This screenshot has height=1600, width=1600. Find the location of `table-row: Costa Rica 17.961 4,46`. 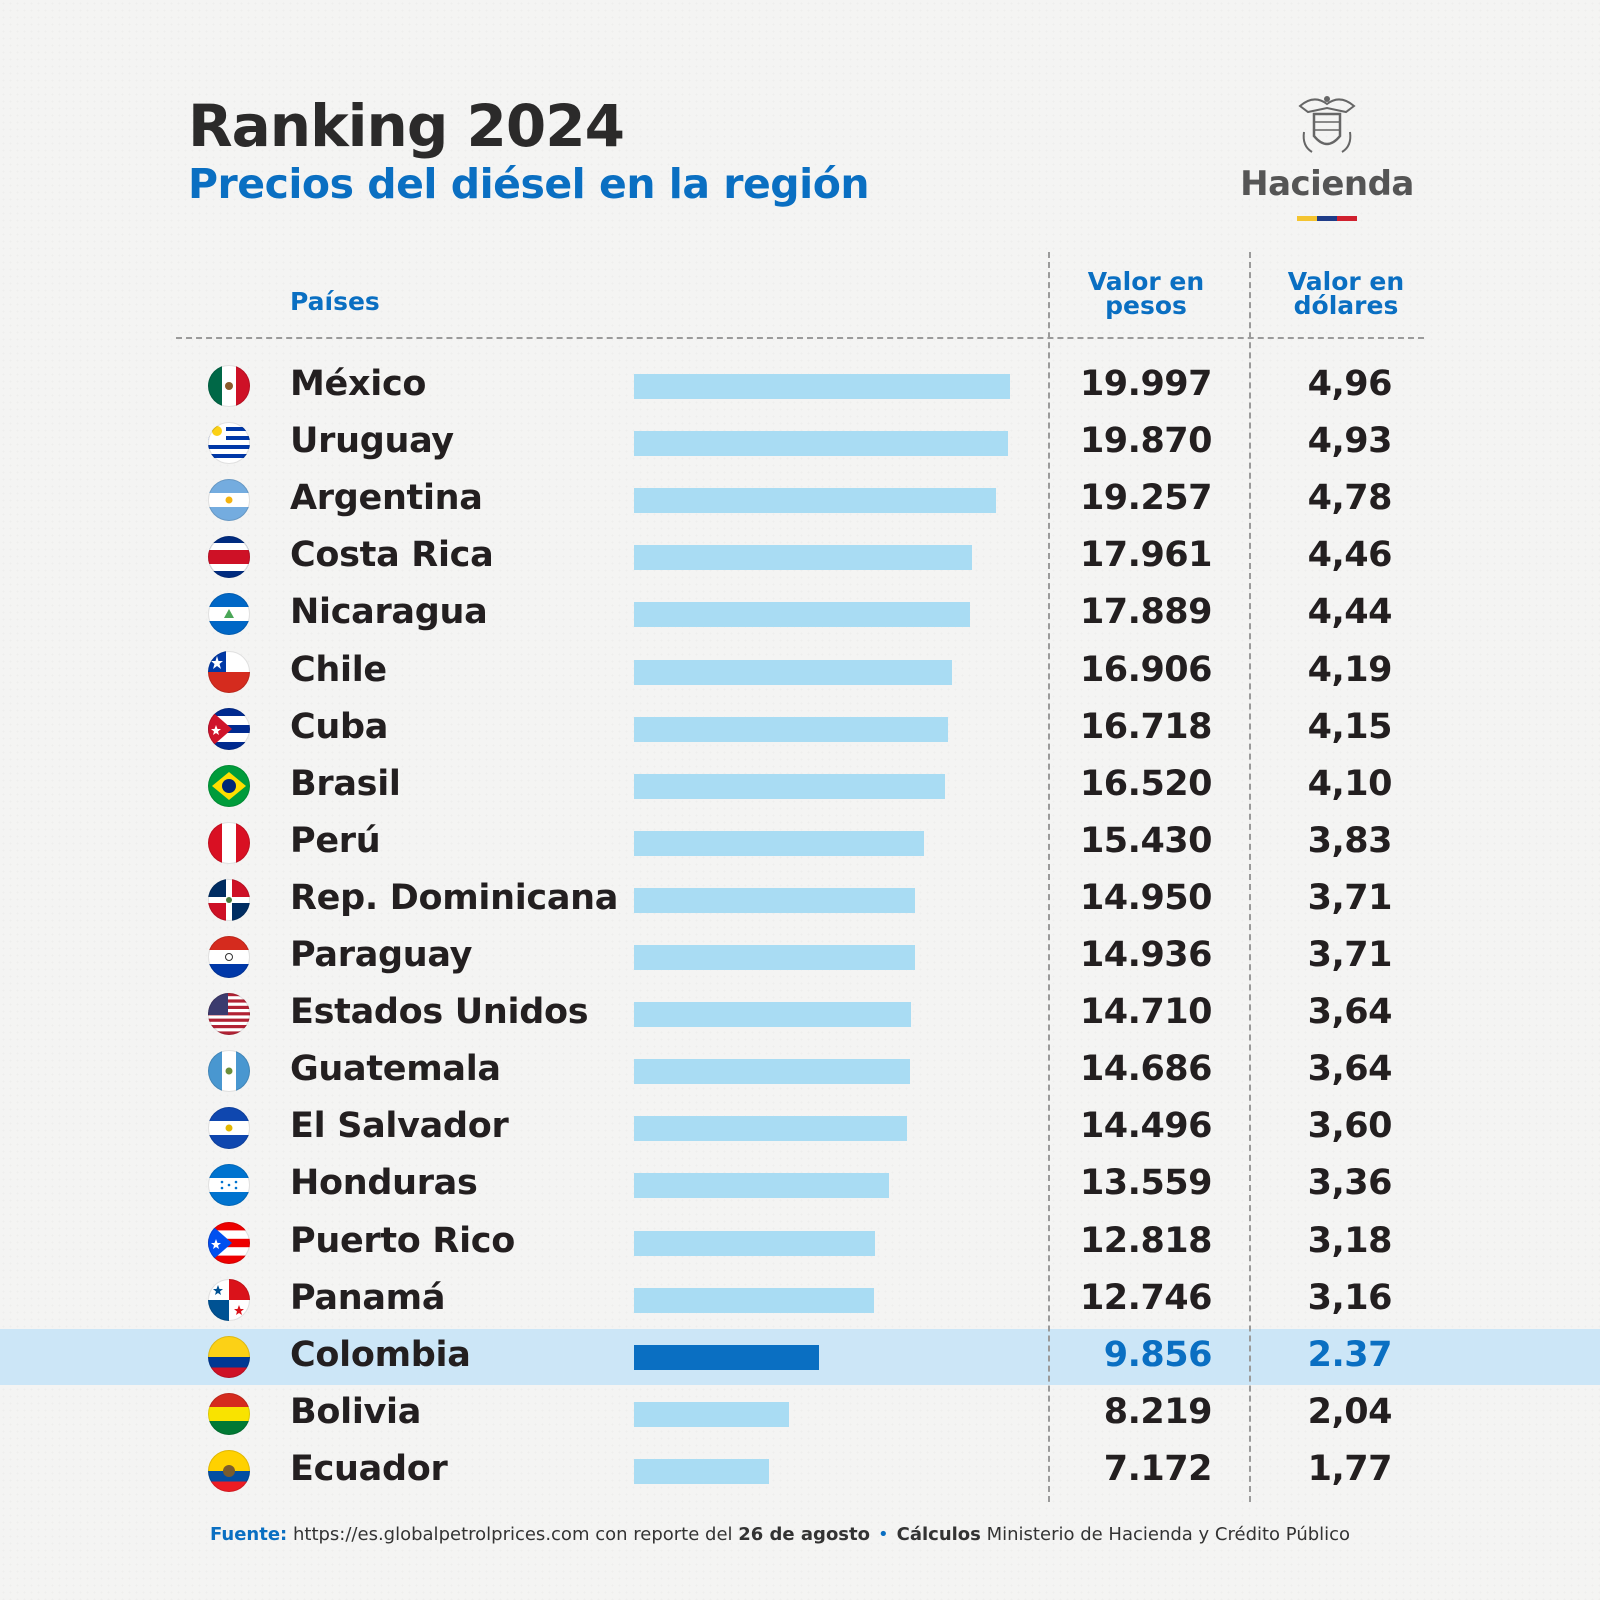

table-row: Costa Rica 17.961 4,46 is located at coordinates (800, 557).